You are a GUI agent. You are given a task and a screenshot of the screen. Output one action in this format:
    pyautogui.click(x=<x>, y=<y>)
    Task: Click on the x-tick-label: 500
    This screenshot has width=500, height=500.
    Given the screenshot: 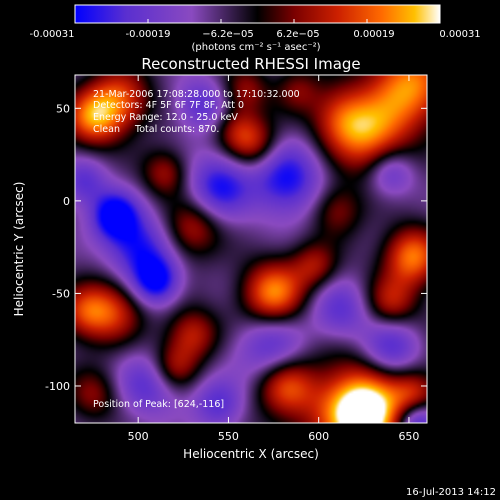 What is the action you would take?
    pyautogui.click(x=138, y=436)
    